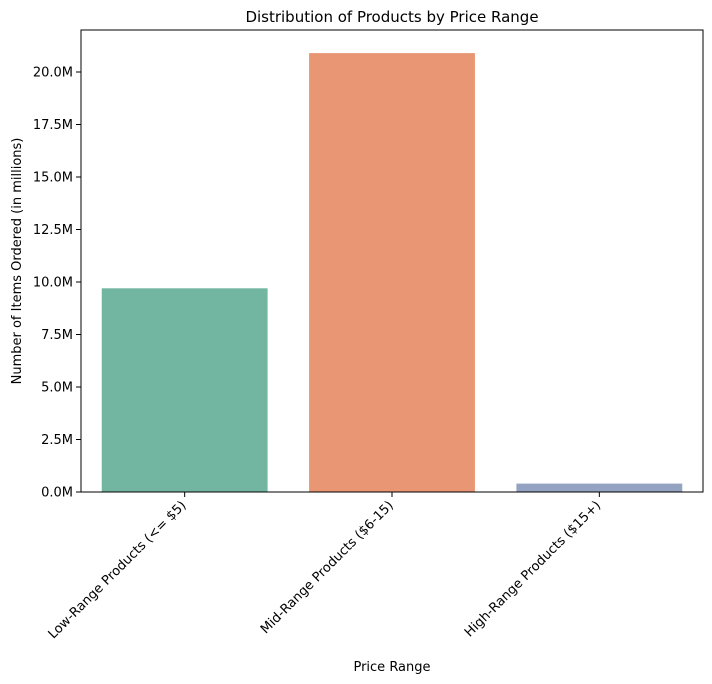 Image resolution: width=712 pixels, height=684 pixels. What do you see at coordinates (57, 388) in the screenshot?
I see `y-tick-label: 5.0M` at bounding box center [57, 388].